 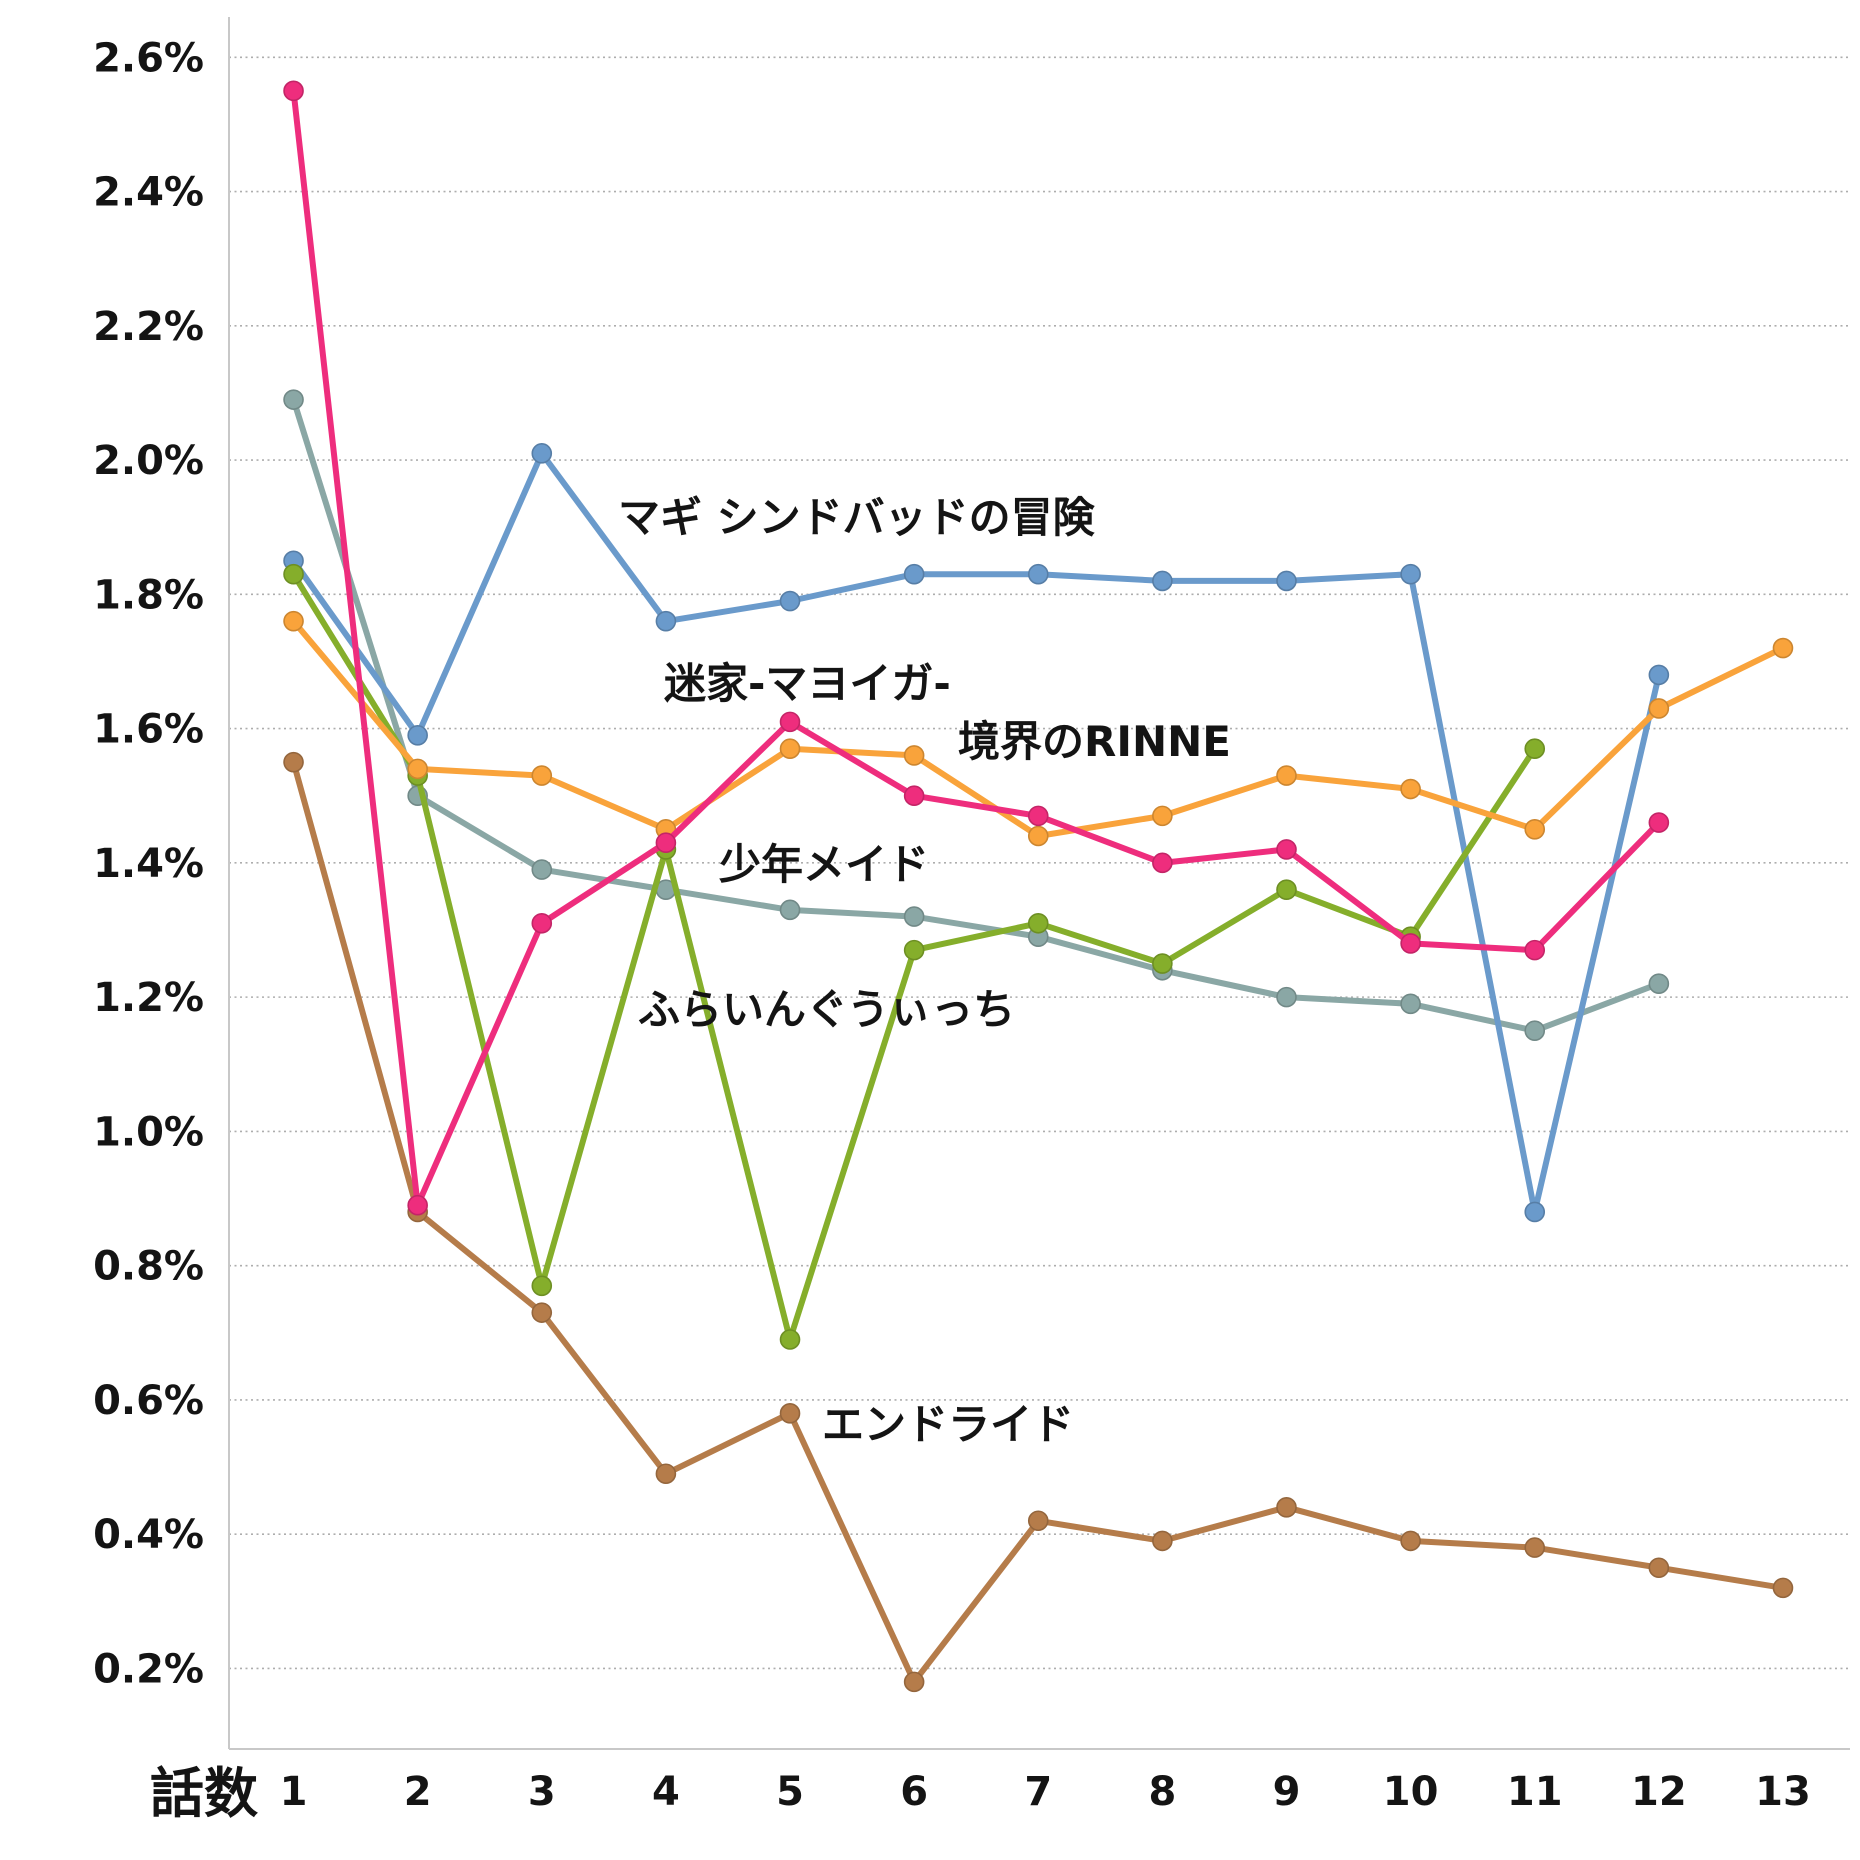 I want to click on x-tick-label: 7, so click(x=1038, y=1792).